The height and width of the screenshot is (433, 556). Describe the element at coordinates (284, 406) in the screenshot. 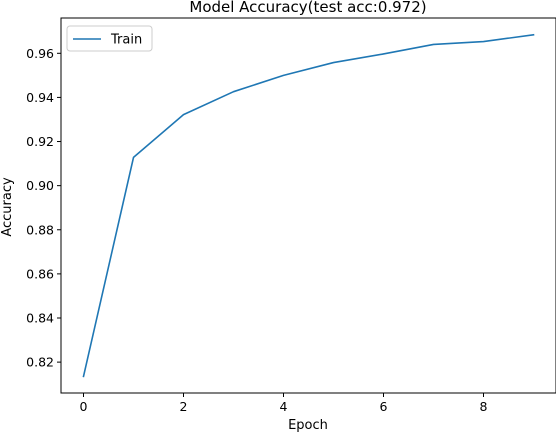

I see `x-tick-label: 4` at that location.